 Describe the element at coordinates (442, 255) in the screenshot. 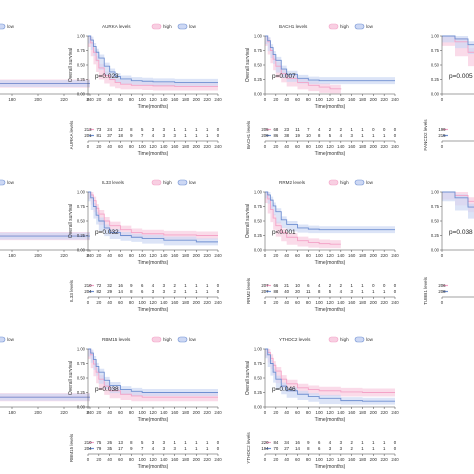

I see `x-tick-label: 0` at that location.